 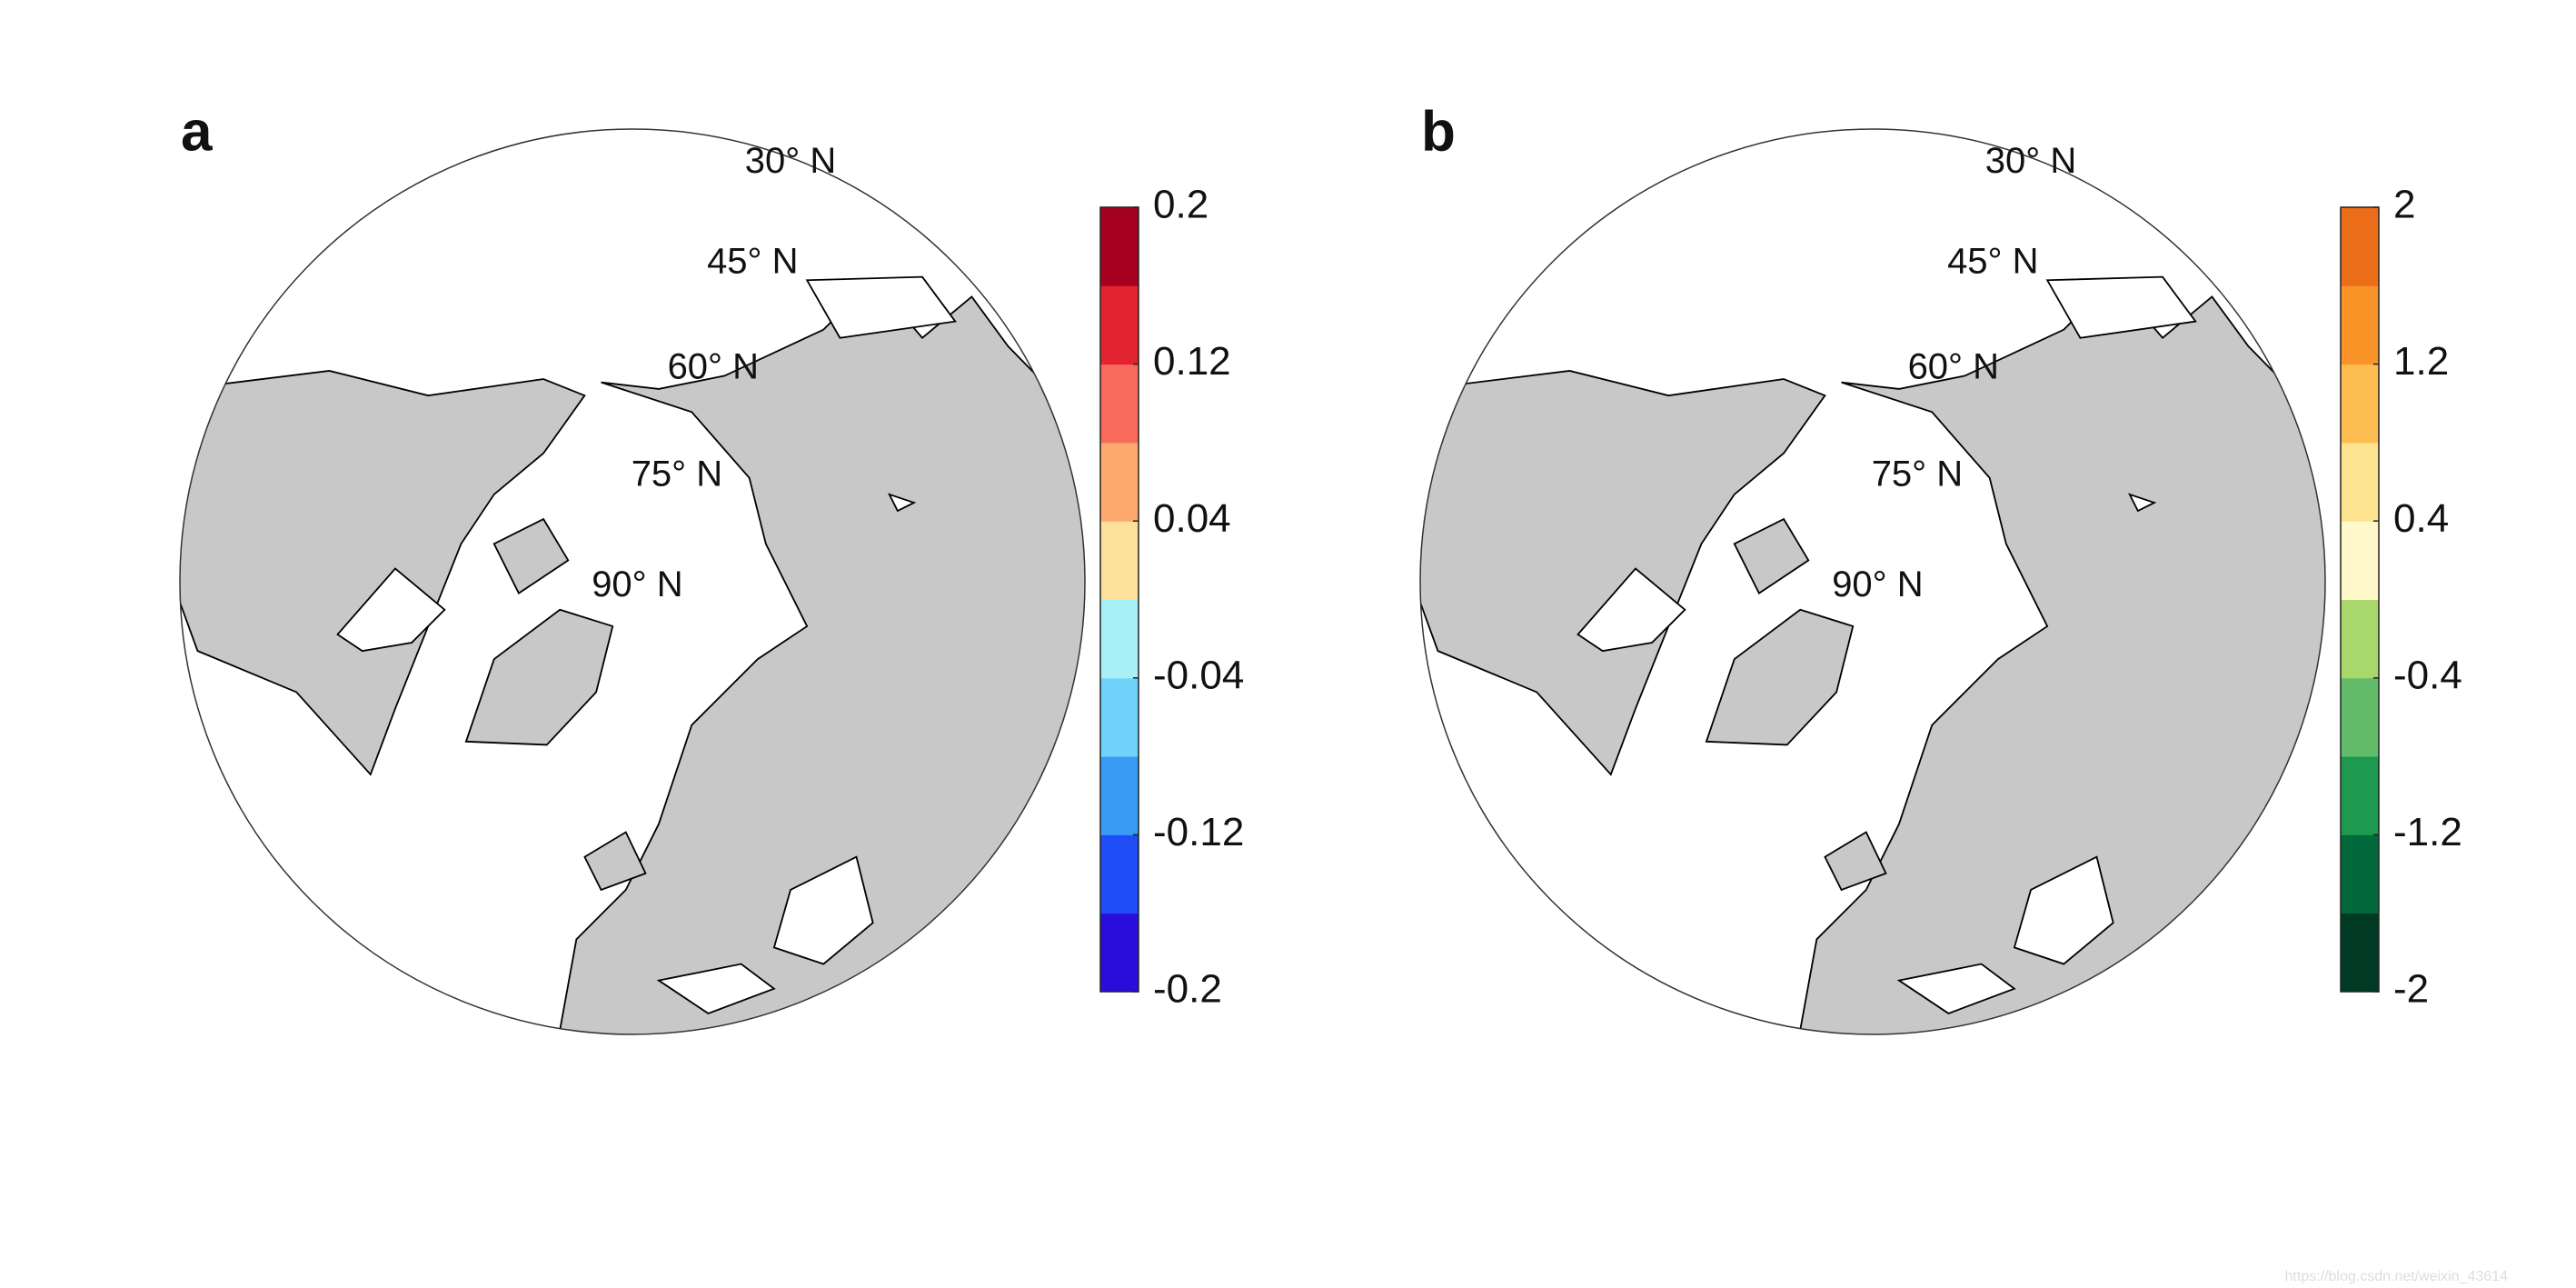 I want to click on colorbar-tick-label: 0.2, so click(x=1180, y=205).